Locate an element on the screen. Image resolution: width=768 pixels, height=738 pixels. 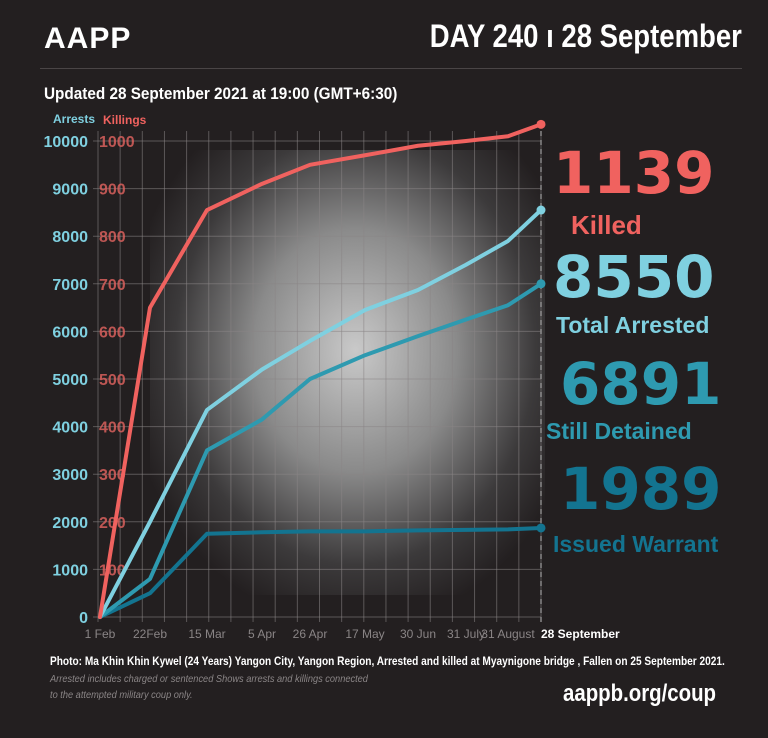
data-point-killed is located at coordinates (541, 124).